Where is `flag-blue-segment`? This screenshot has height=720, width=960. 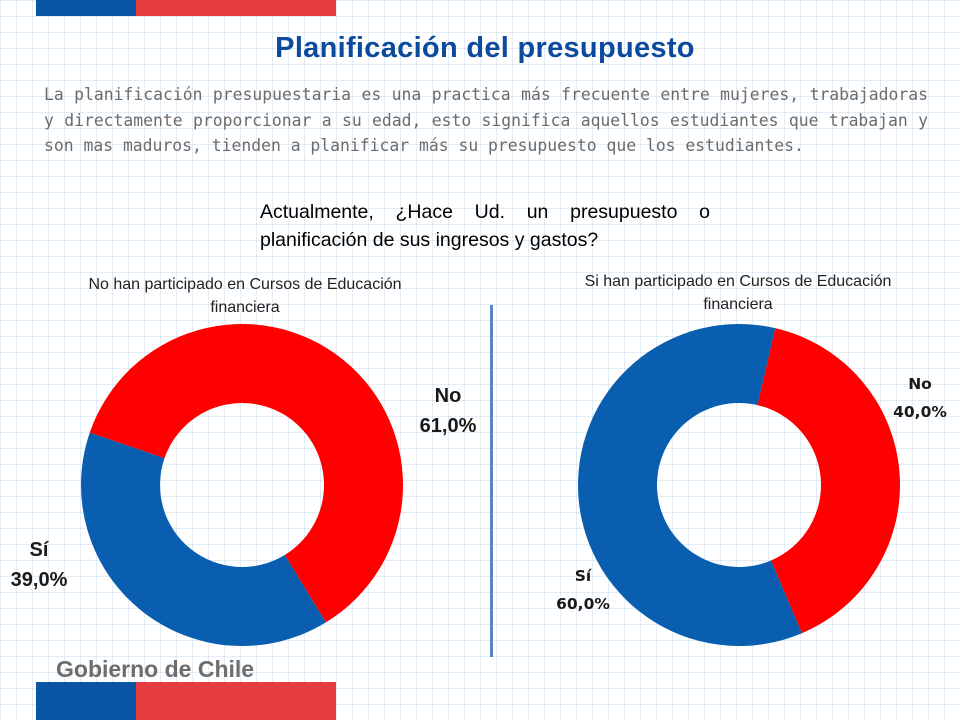
flag-blue-segment is located at coordinates (86, 8).